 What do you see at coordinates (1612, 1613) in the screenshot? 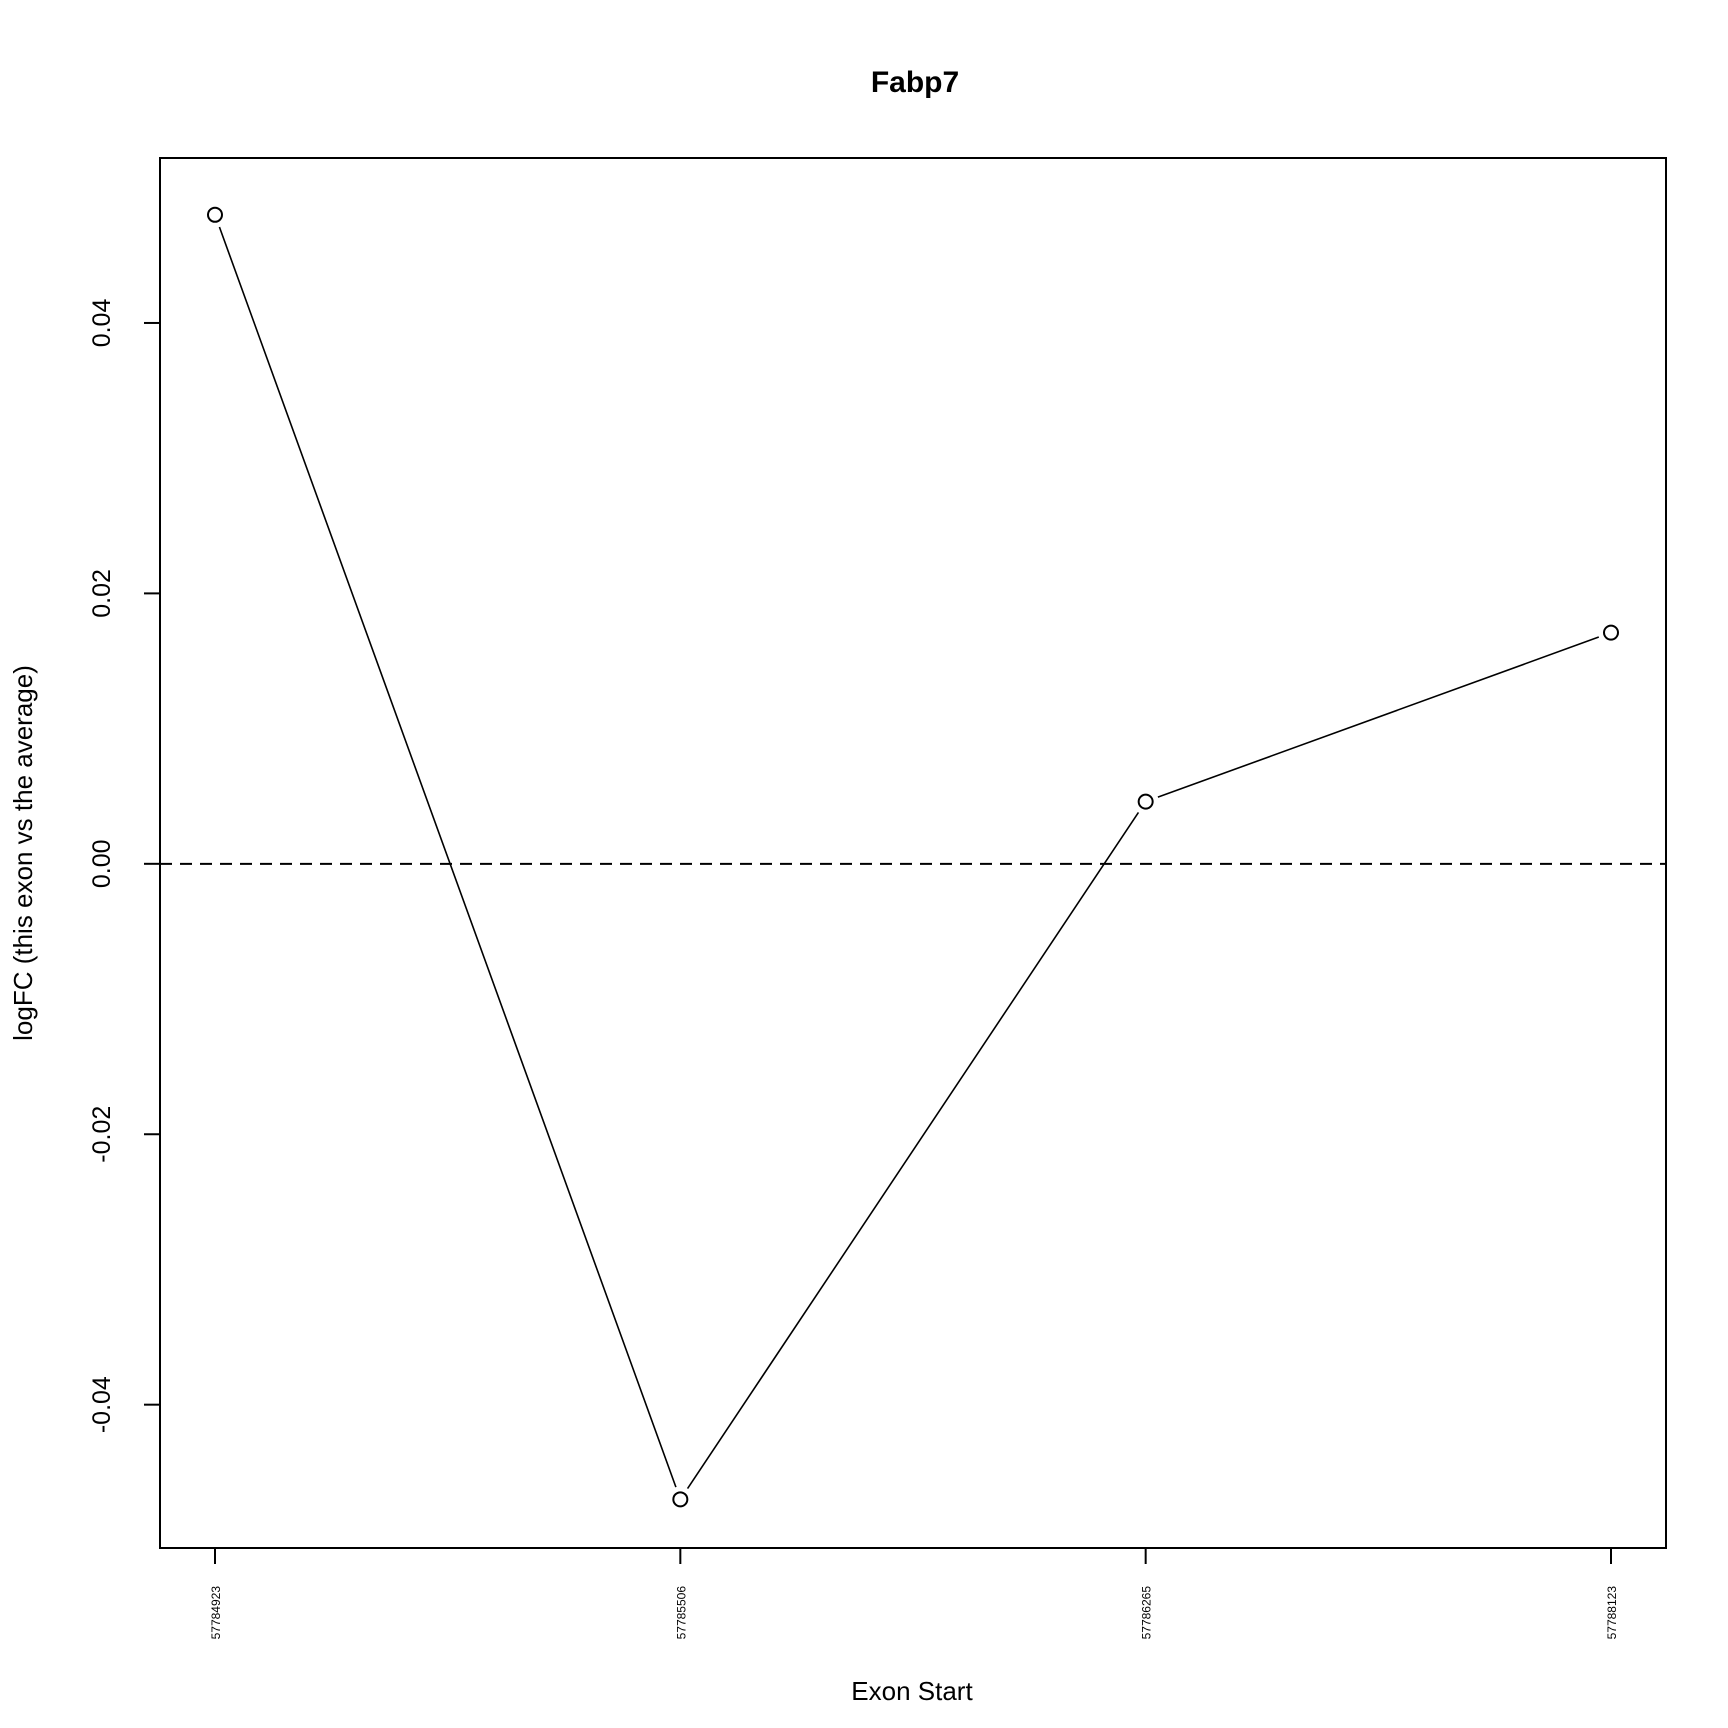
I see `x-tick-label: 57788123` at bounding box center [1612, 1613].